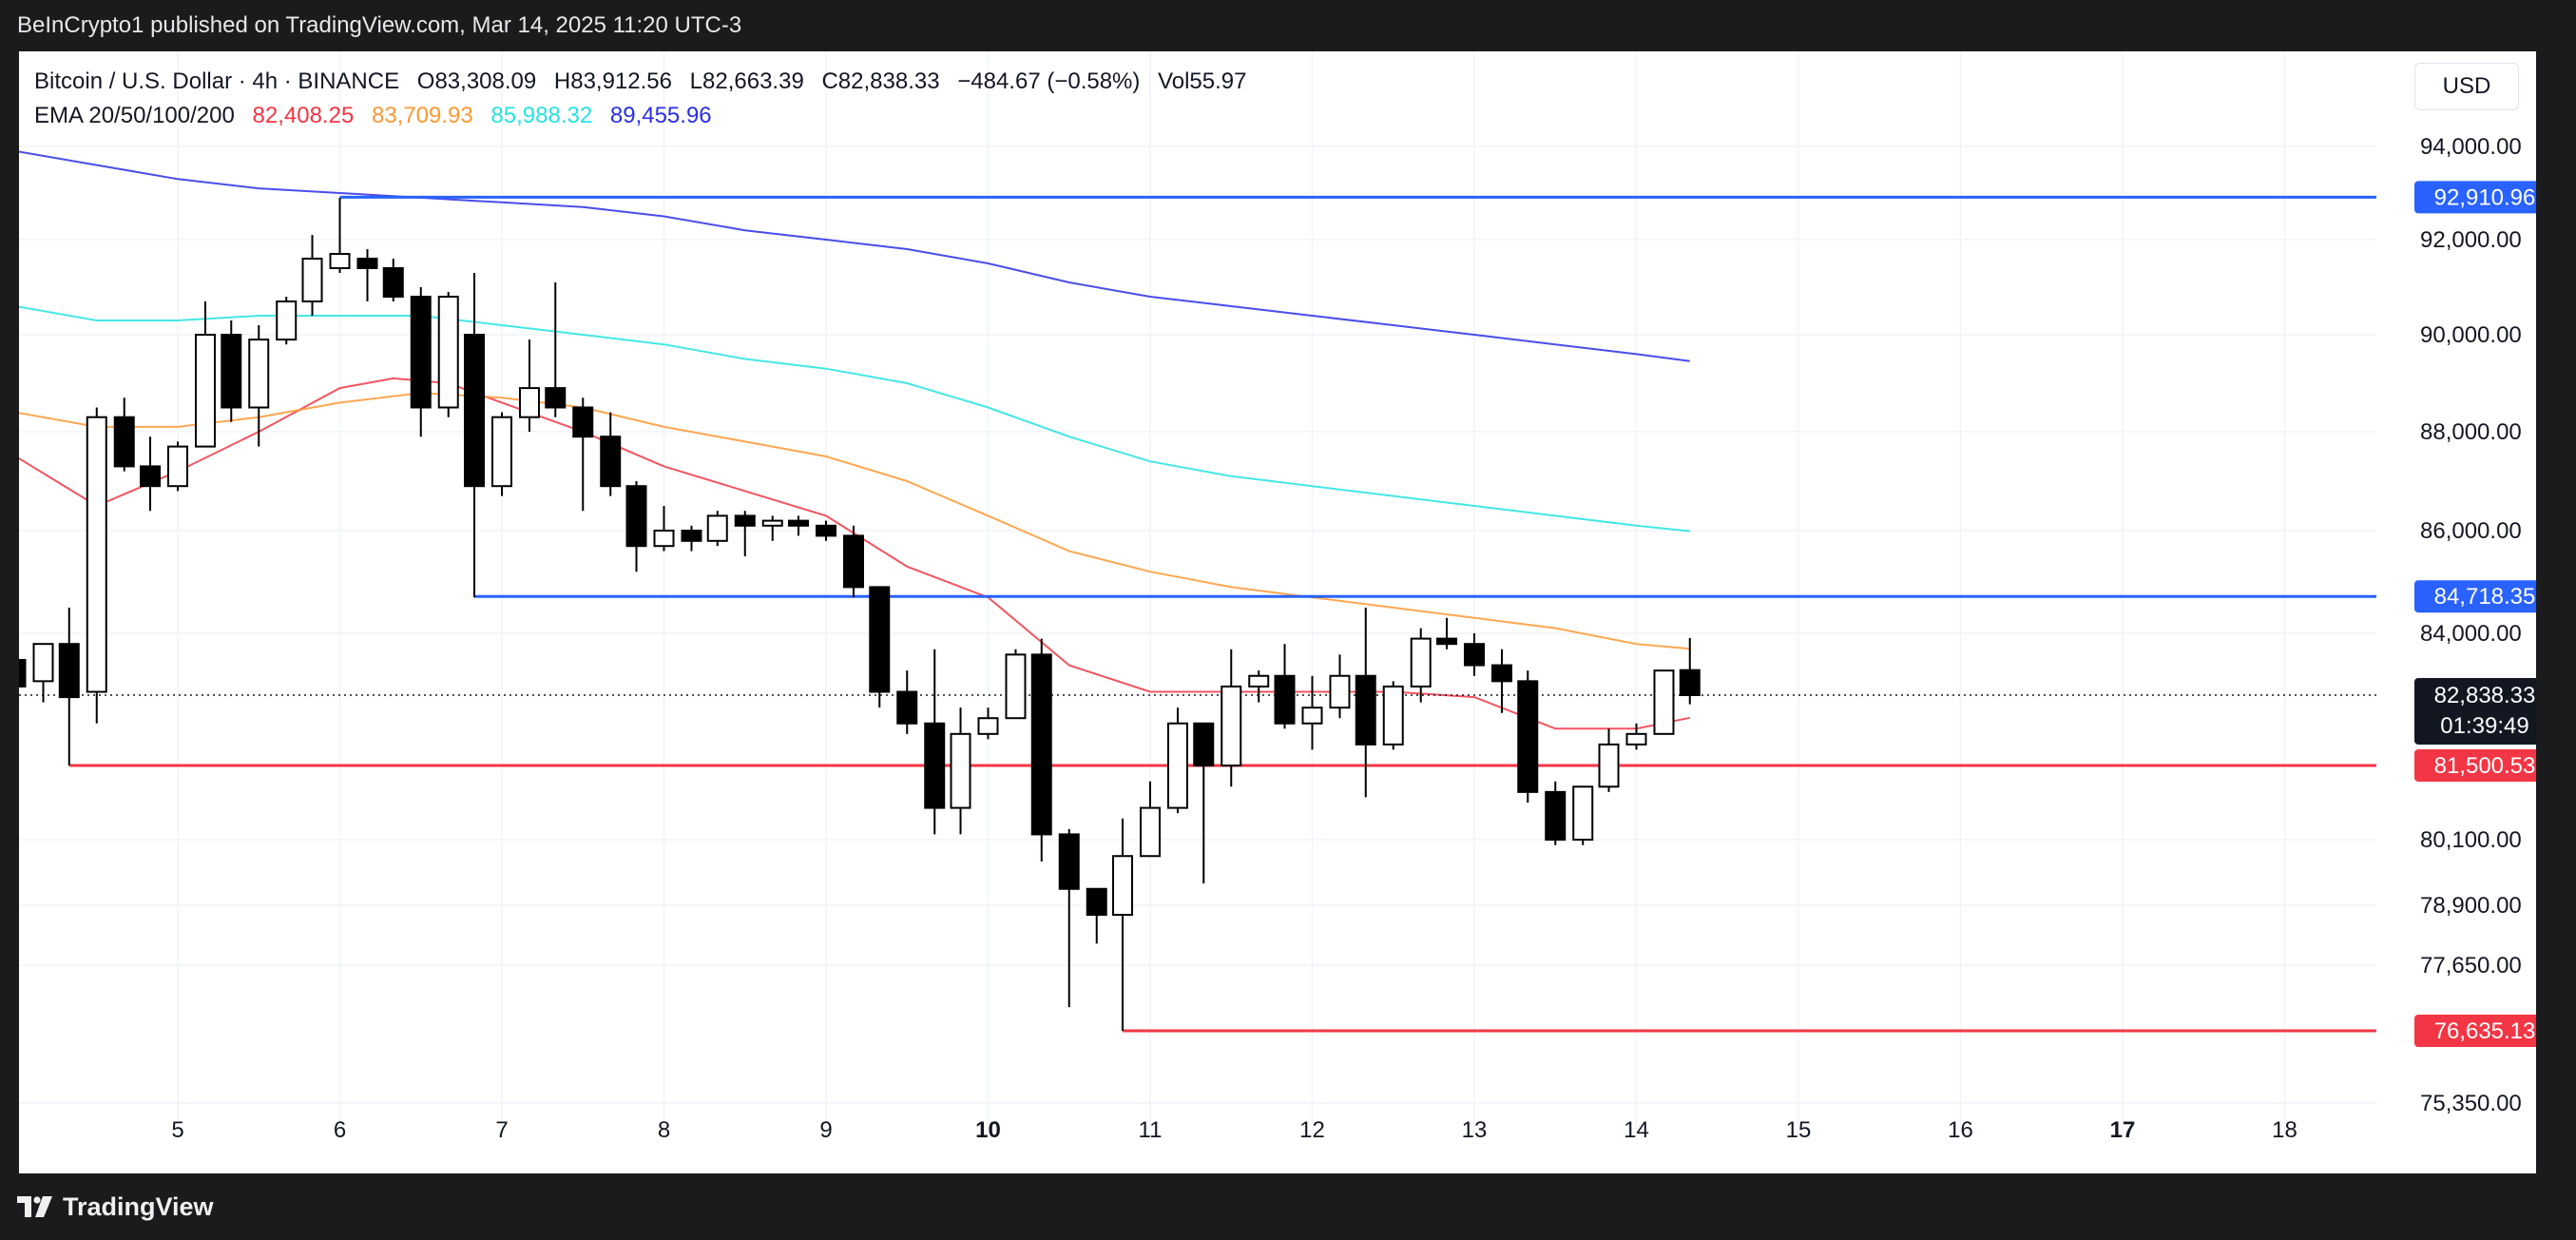 Image resolution: width=2576 pixels, height=1240 pixels. What do you see at coordinates (1202, 81) in the screenshot?
I see `volume-value: Vol55.97` at bounding box center [1202, 81].